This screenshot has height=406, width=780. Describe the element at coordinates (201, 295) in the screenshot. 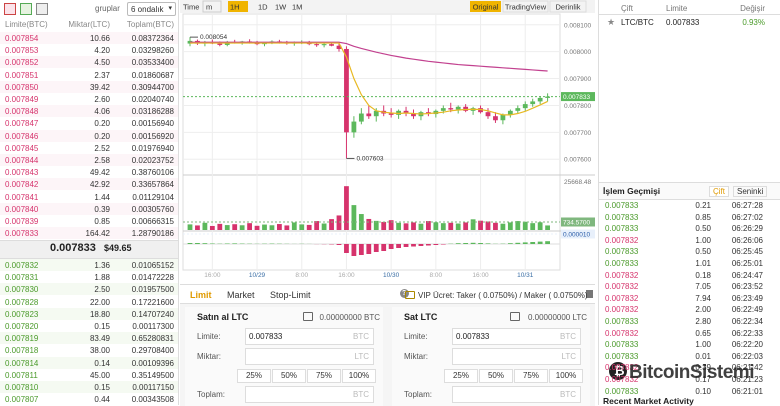

I see `order-tab: Limit` at that location.